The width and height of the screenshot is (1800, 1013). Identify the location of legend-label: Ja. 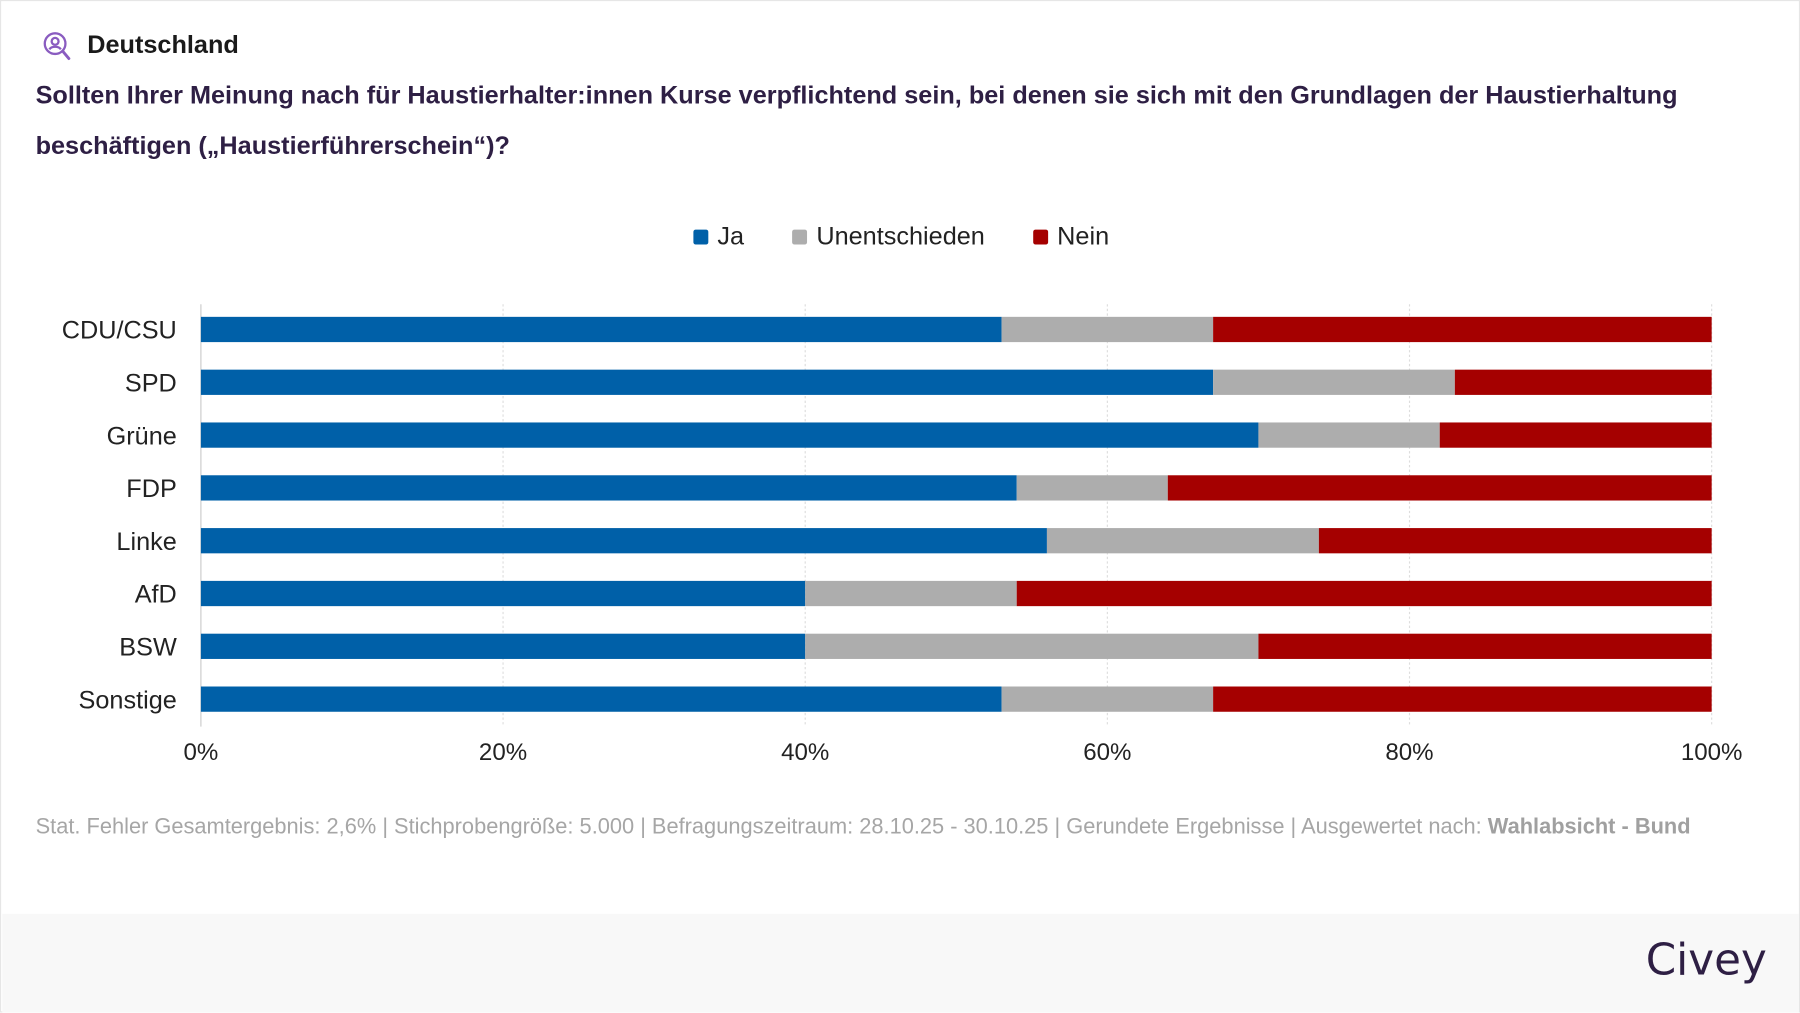
(731, 236).